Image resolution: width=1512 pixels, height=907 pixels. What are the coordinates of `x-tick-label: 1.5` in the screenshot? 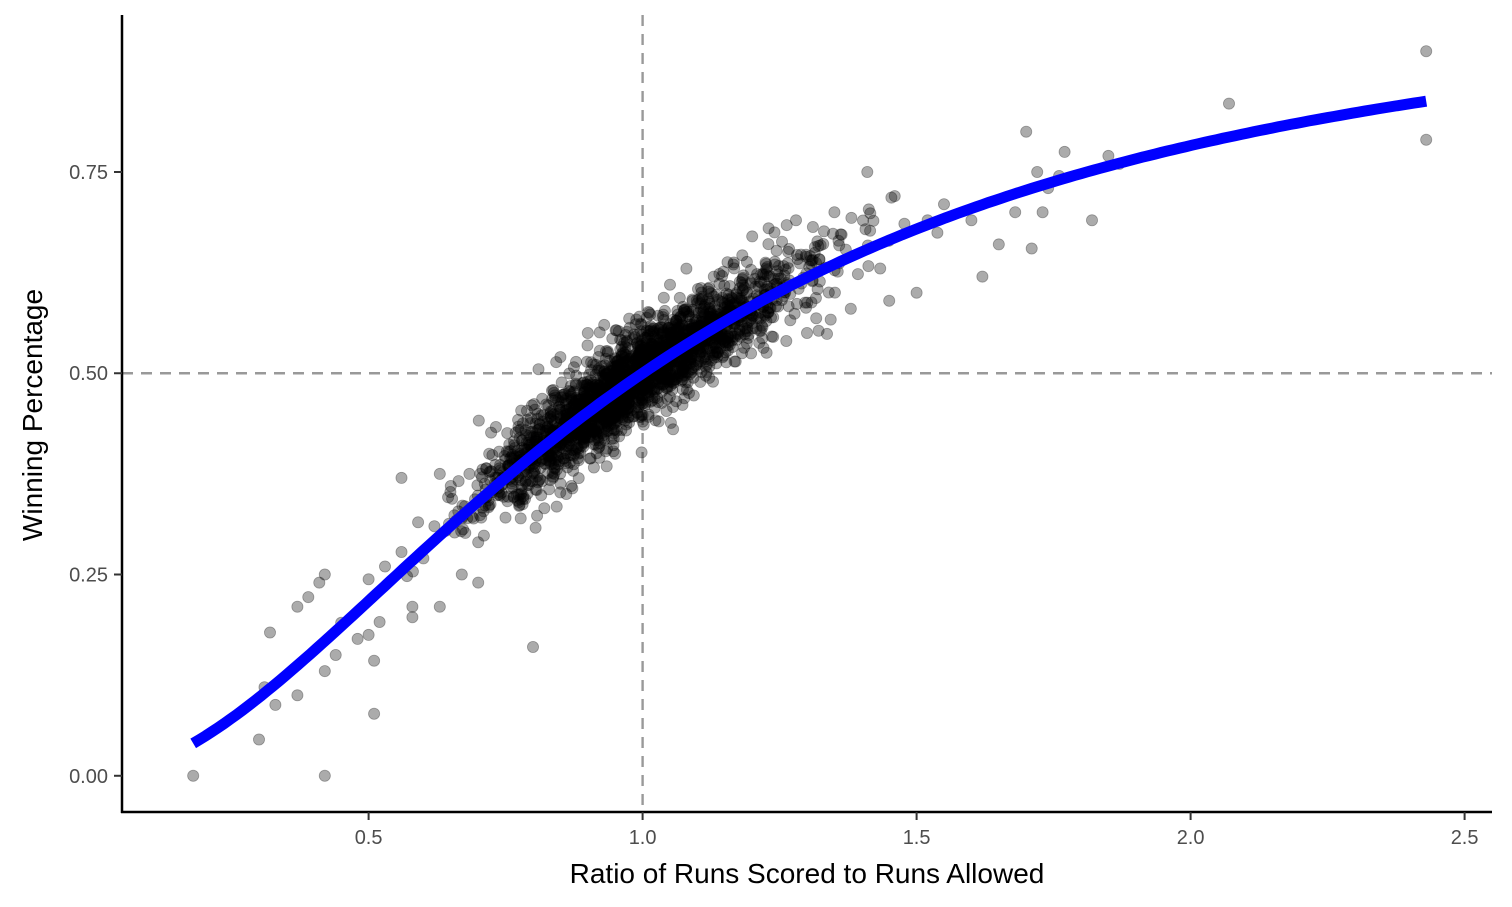 It's located at (917, 838).